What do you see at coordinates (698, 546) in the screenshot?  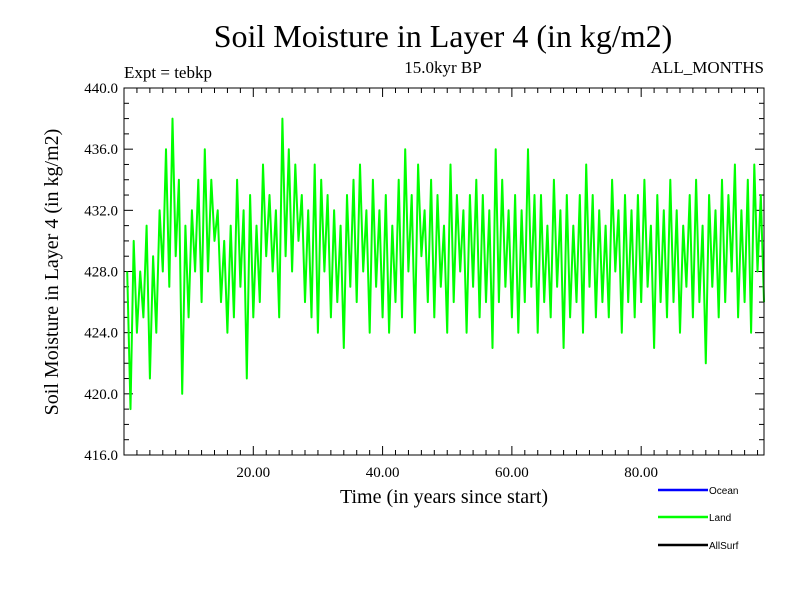 I see `legend-item-allsurf: AllSurf` at bounding box center [698, 546].